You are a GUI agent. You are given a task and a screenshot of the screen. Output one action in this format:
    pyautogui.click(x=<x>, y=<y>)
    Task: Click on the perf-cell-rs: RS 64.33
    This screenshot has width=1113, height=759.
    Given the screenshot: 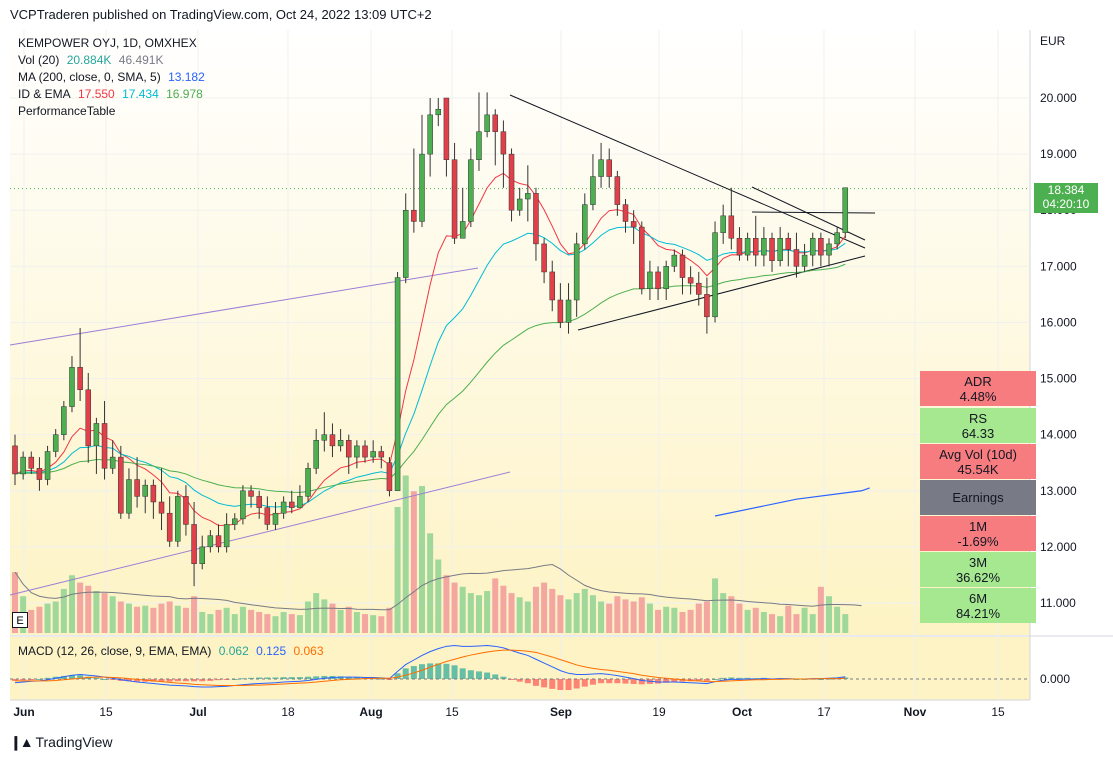 What is the action you would take?
    pyautogui.click(x=978, y=425)
    